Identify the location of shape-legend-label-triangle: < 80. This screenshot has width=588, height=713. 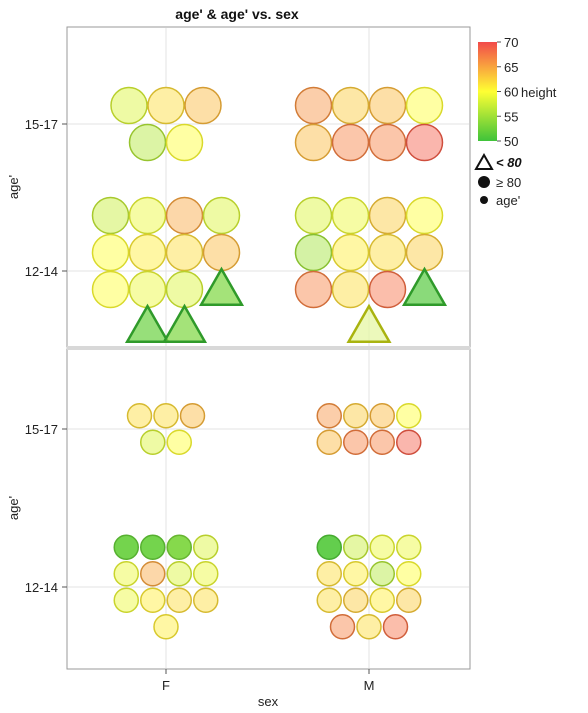
(509, 162).